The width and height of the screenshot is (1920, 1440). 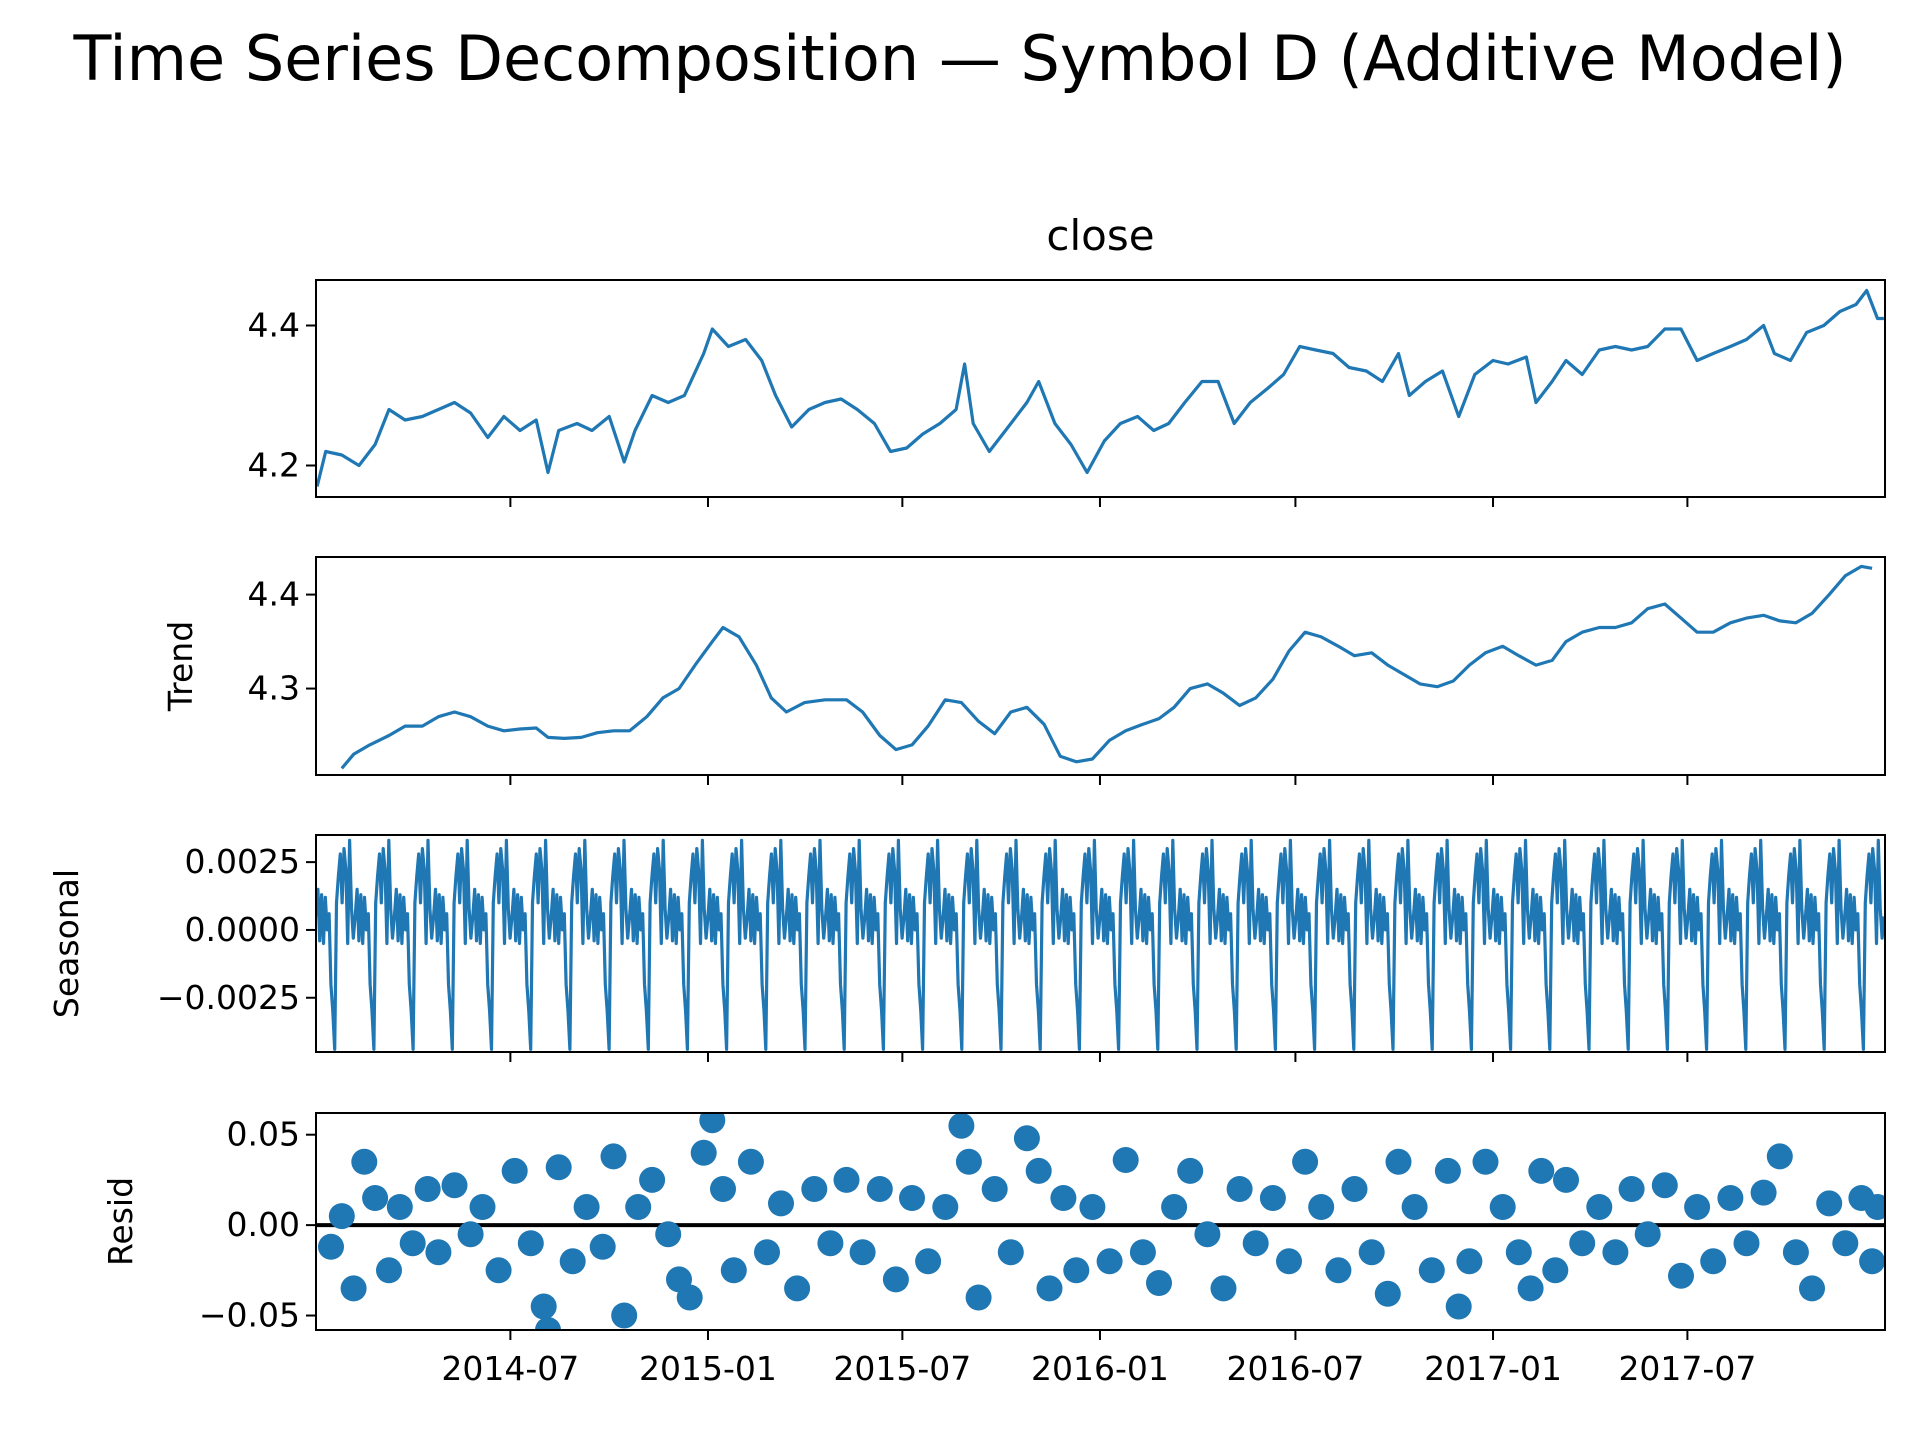 I want to click on xtick-label: 2016-07, so click(x=1295, y=1368).